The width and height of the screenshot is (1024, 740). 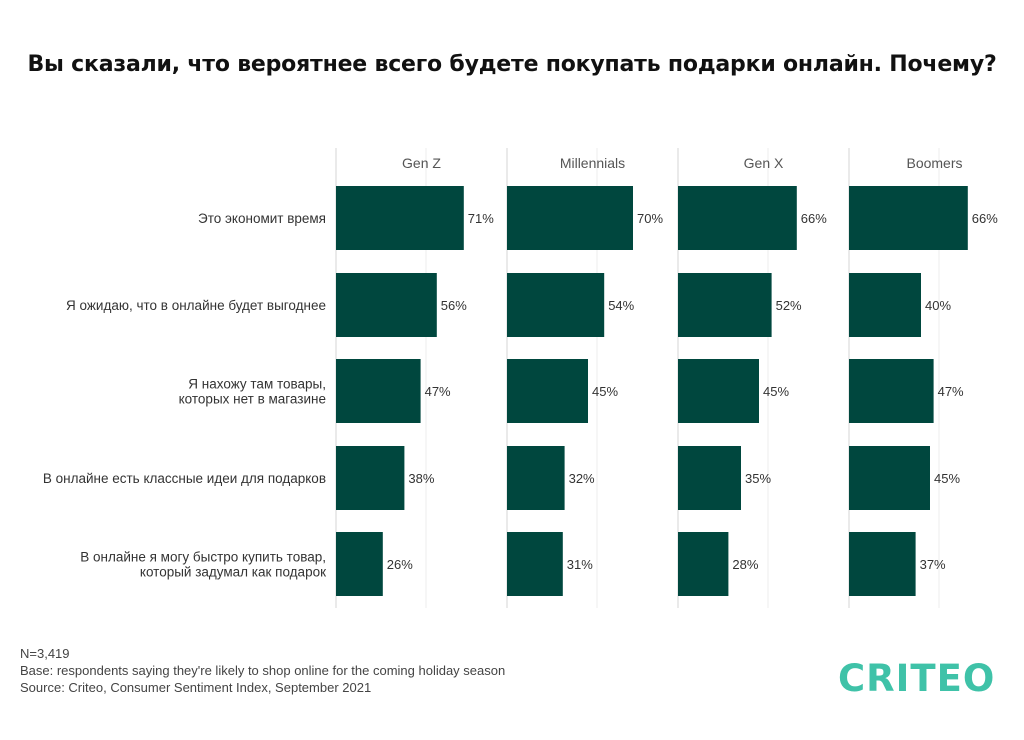 I want to click on series-header: Millennials, so click(x=592, y=163).